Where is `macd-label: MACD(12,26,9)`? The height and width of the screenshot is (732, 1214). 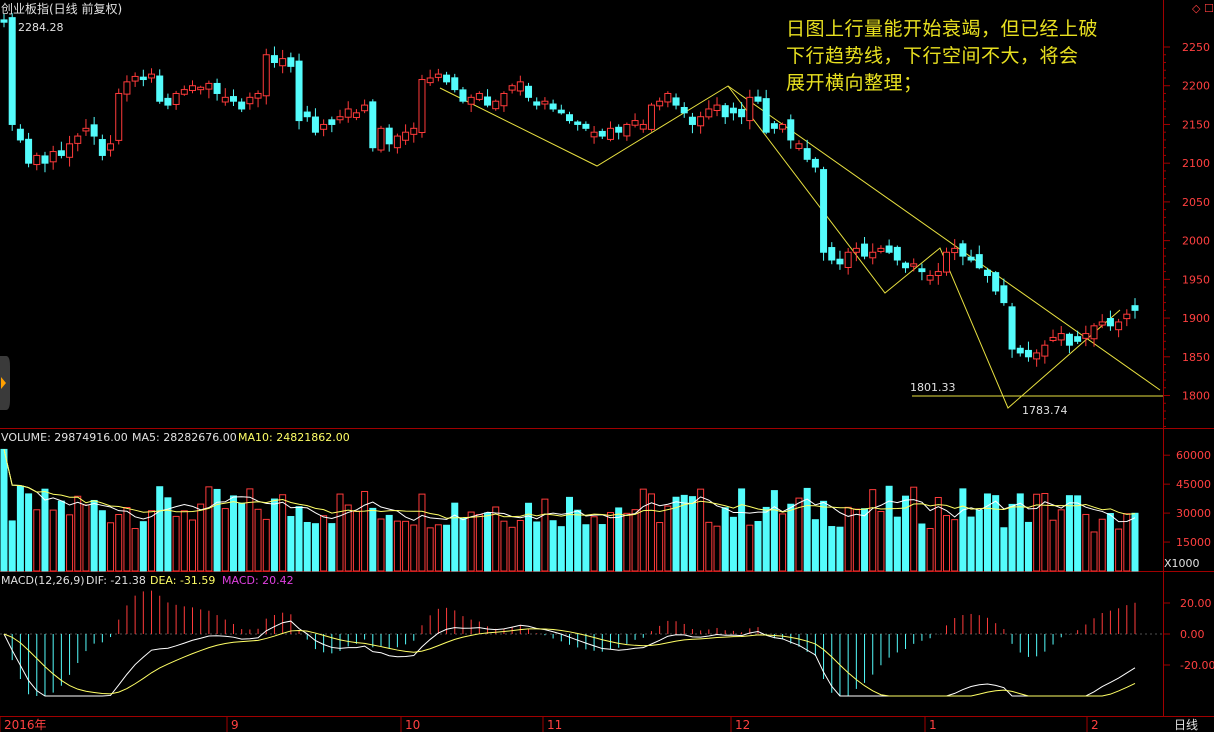
macd-label: MACD(12,26,9) is located at coordinates (43, 580).